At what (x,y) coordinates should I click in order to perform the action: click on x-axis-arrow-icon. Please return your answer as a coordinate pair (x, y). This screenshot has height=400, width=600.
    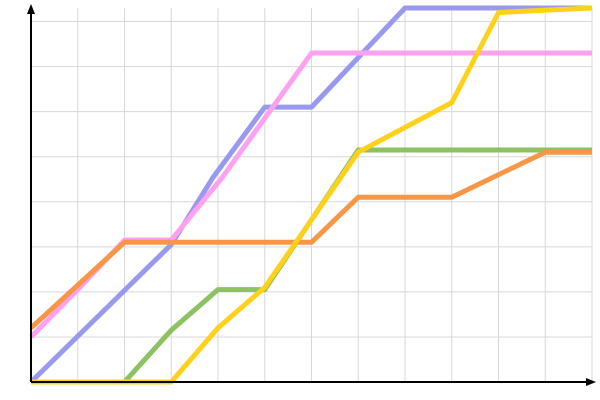
    Looking at the image, I should click on (591, 382).